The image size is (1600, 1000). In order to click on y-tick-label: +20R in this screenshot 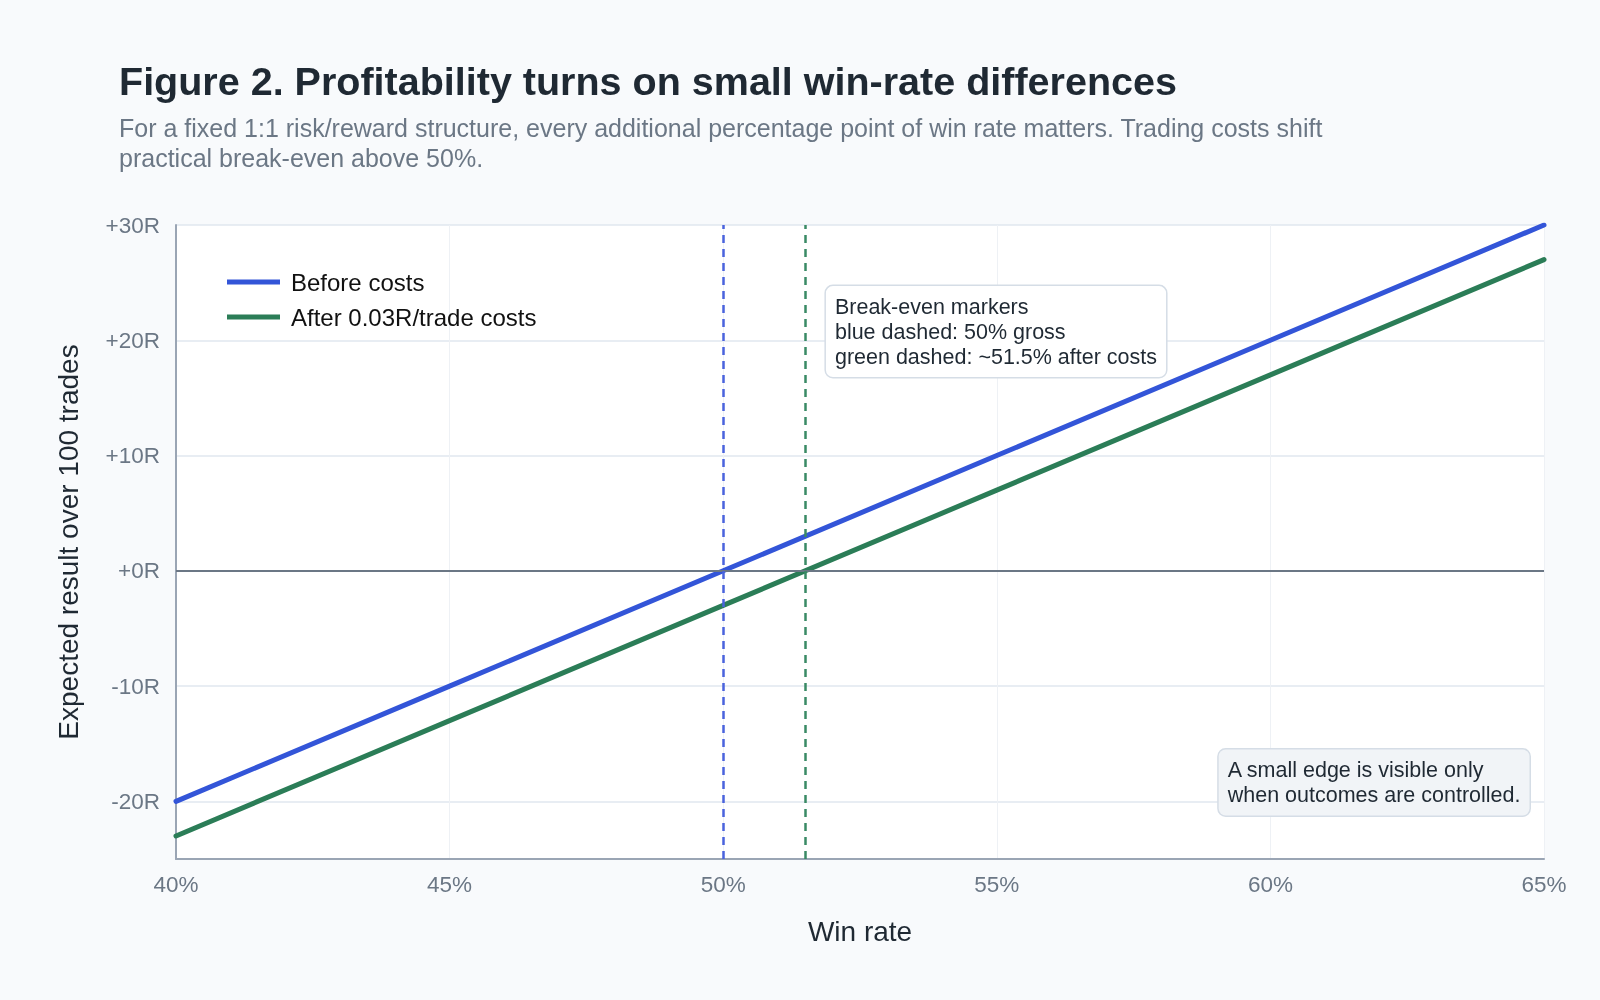, I will do `click(132, 340)`.